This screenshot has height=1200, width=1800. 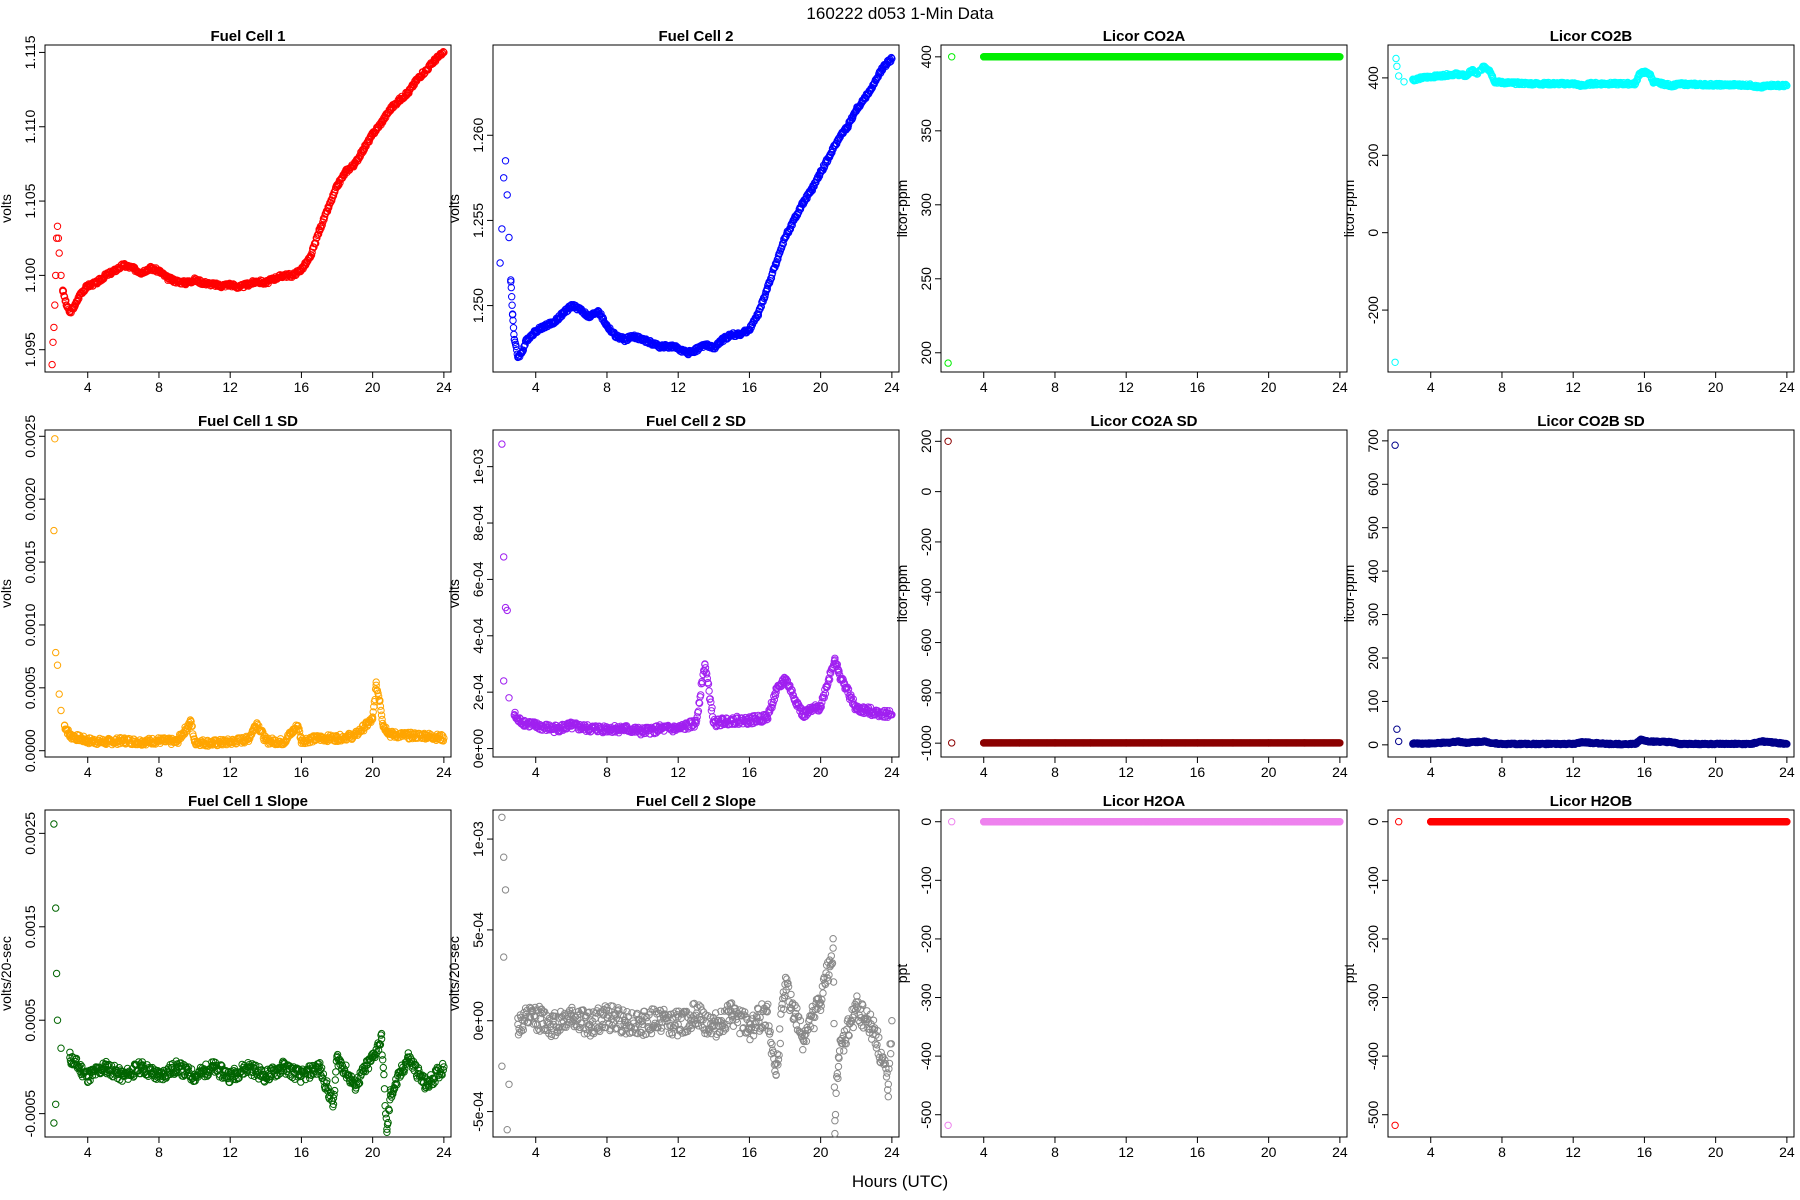 What do you see at coordinates (30, 127) in the screenshot?
I see `y-tick-label: 1.110` at bounding box center [30, 127].